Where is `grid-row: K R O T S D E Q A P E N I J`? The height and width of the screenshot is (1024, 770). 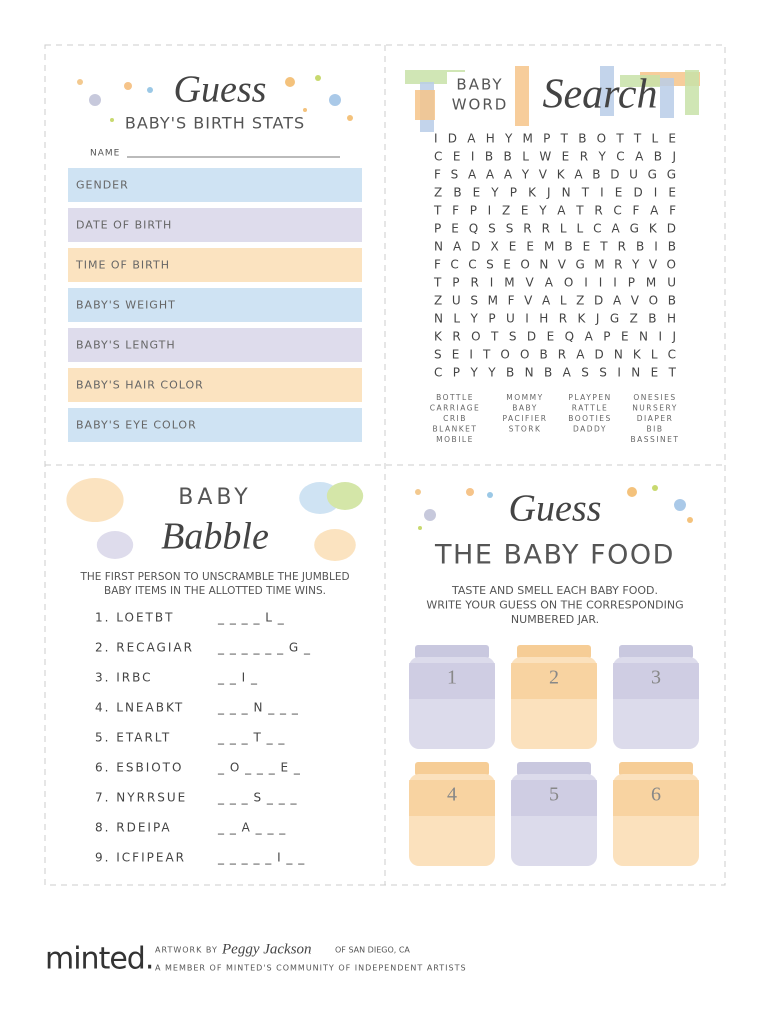 grid-row: K R O T S D E Q A P E N I J is located at coordinates (555, 337).